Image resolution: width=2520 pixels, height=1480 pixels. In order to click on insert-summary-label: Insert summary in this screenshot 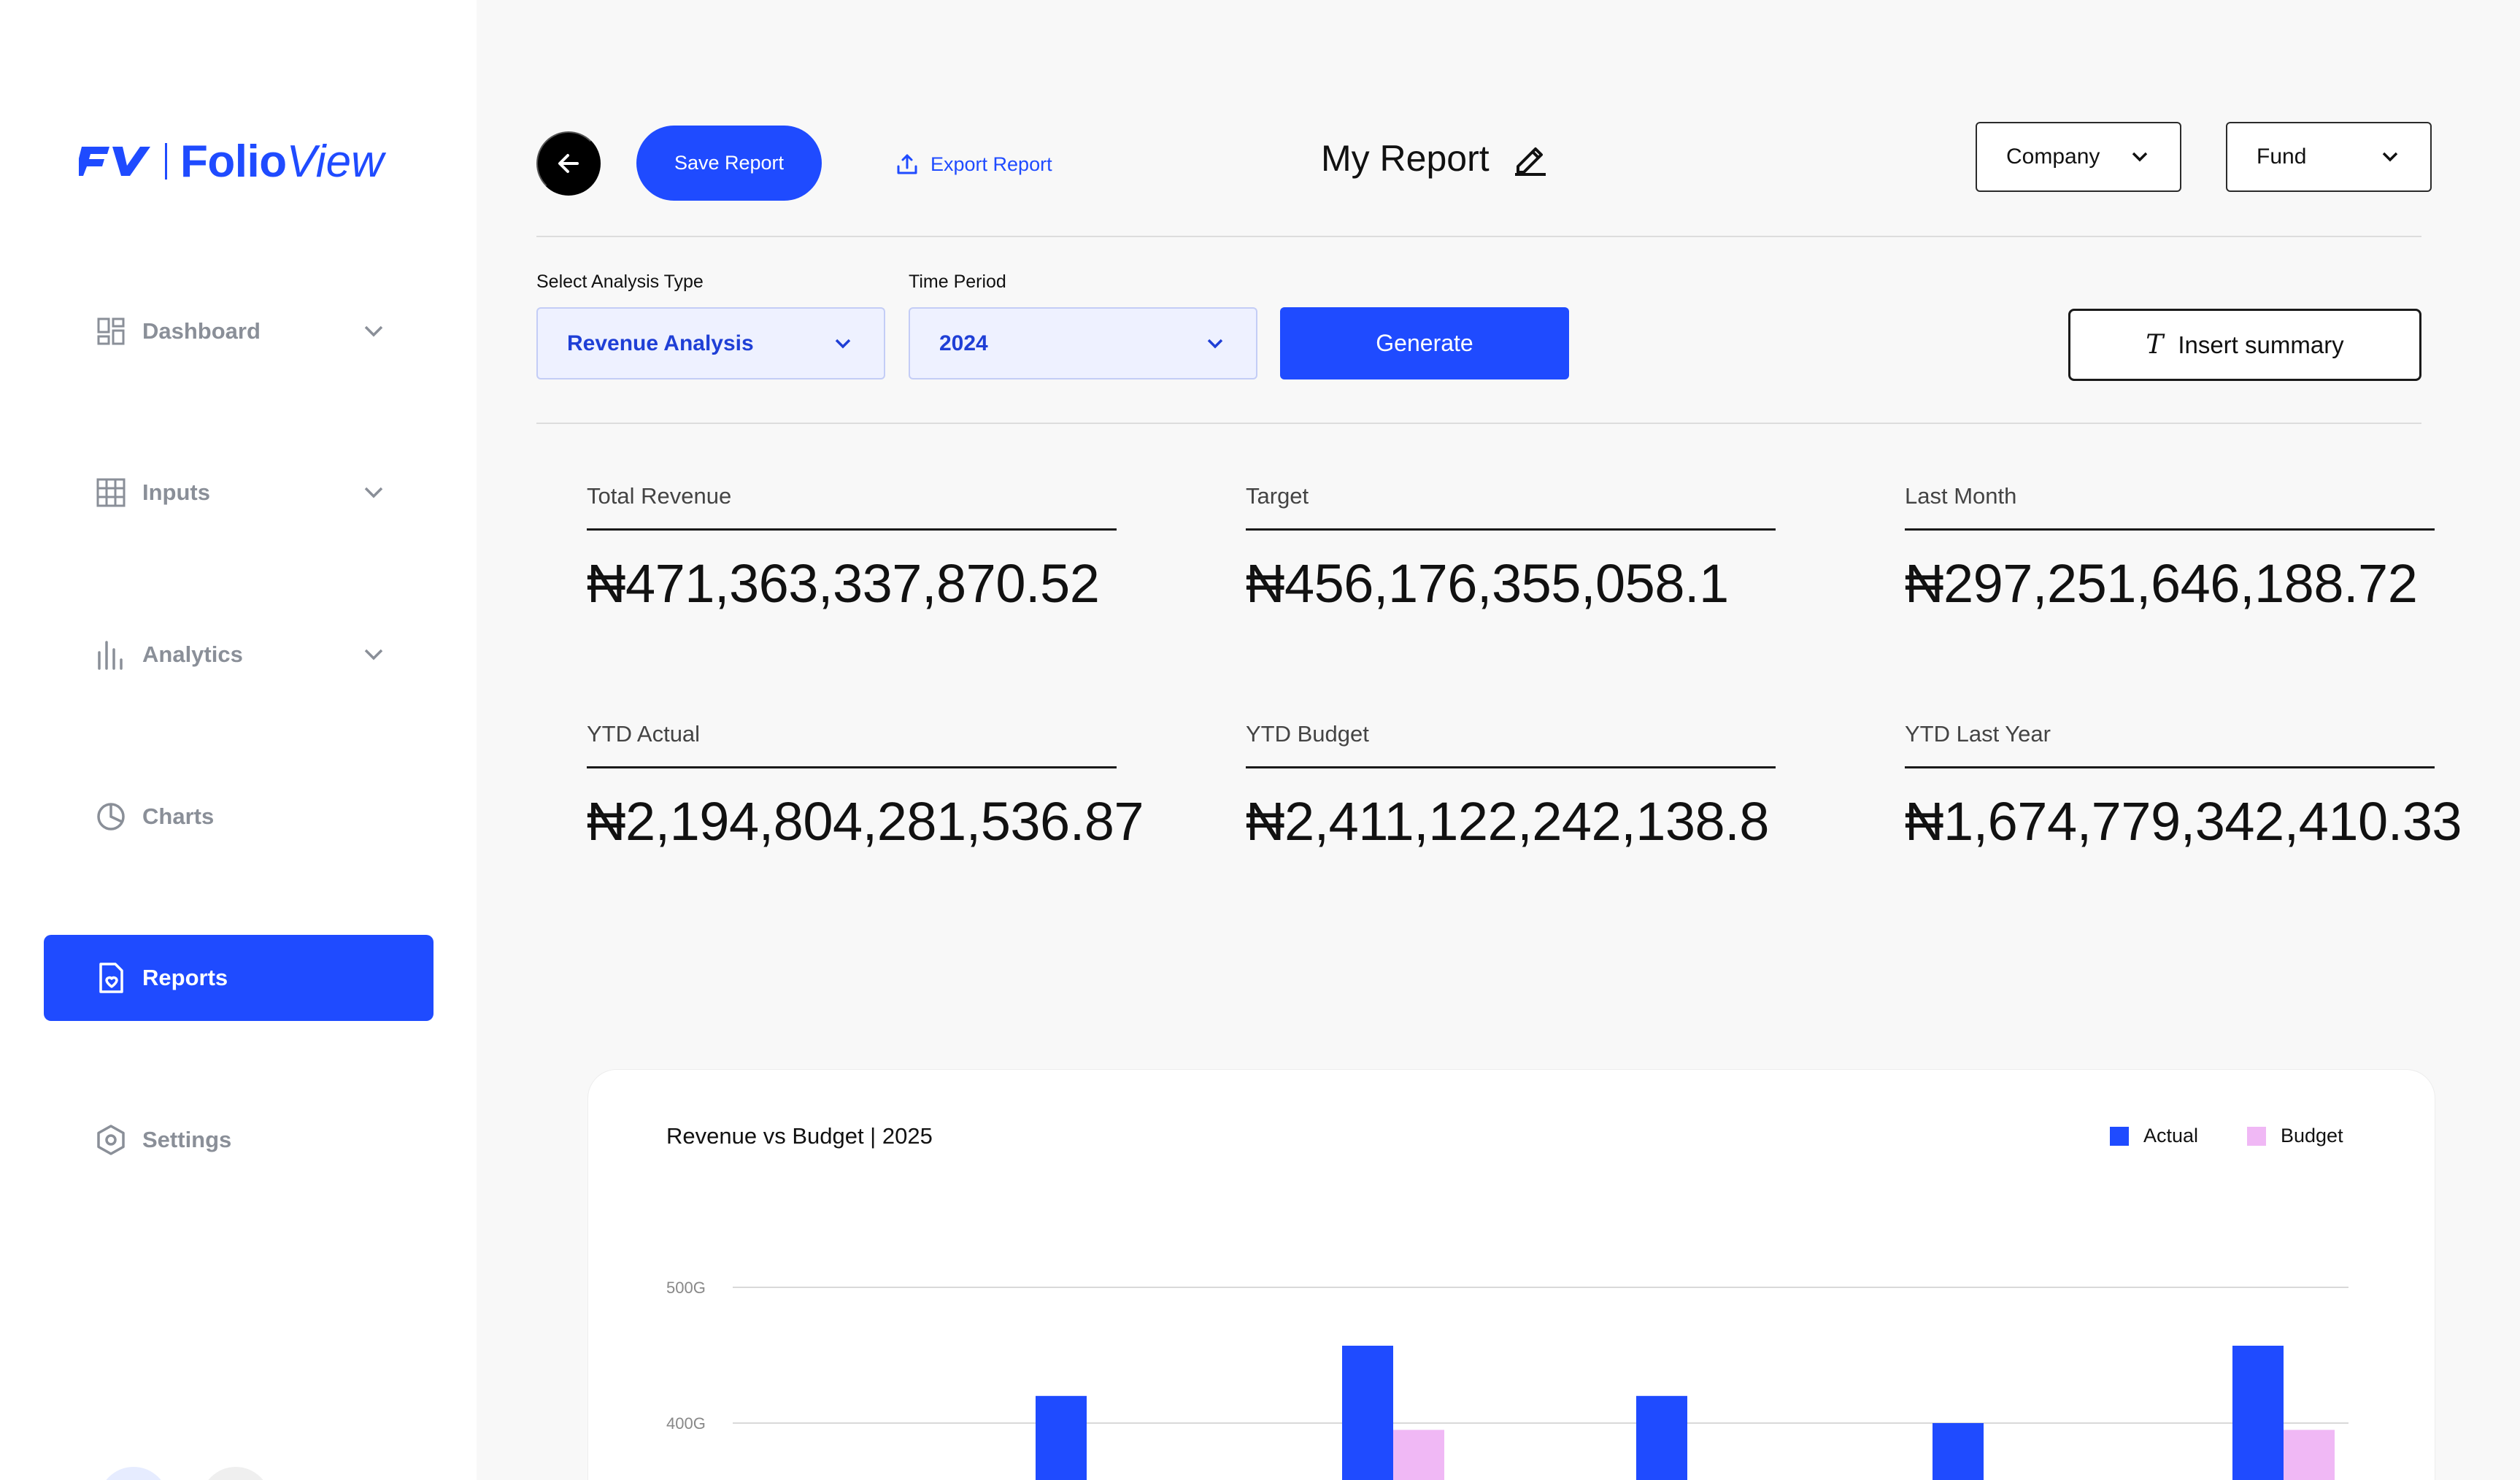, I will do `click(2261, 344)`.